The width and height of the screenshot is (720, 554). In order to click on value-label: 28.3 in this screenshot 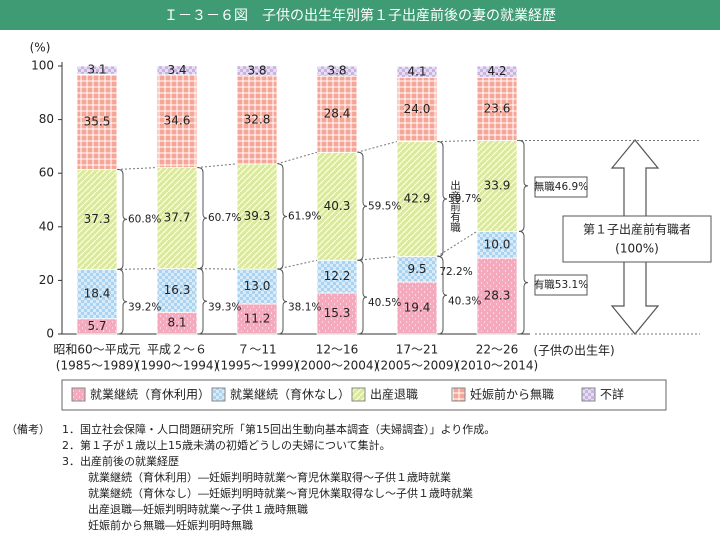, I will do `click(497, 296)`.